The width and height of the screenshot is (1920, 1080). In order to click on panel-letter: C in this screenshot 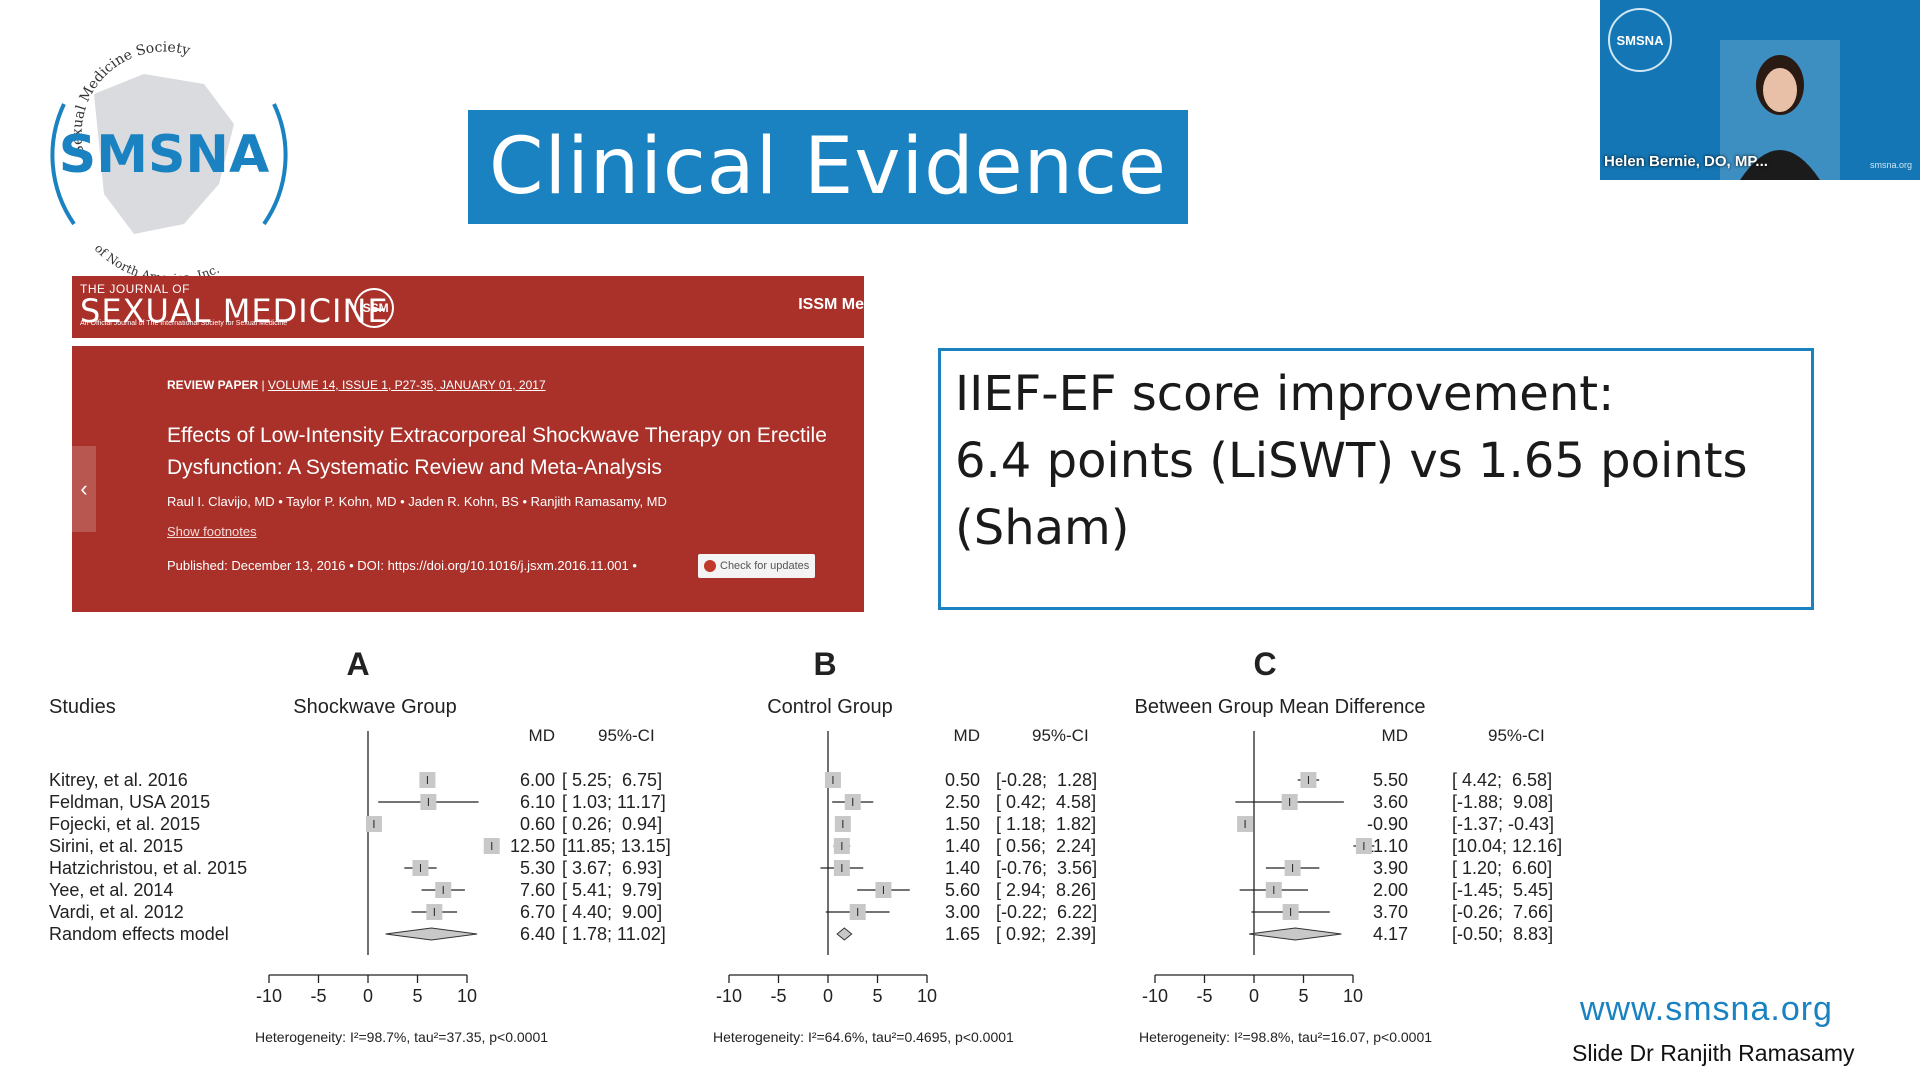, I will do `click(1264, 664)`.